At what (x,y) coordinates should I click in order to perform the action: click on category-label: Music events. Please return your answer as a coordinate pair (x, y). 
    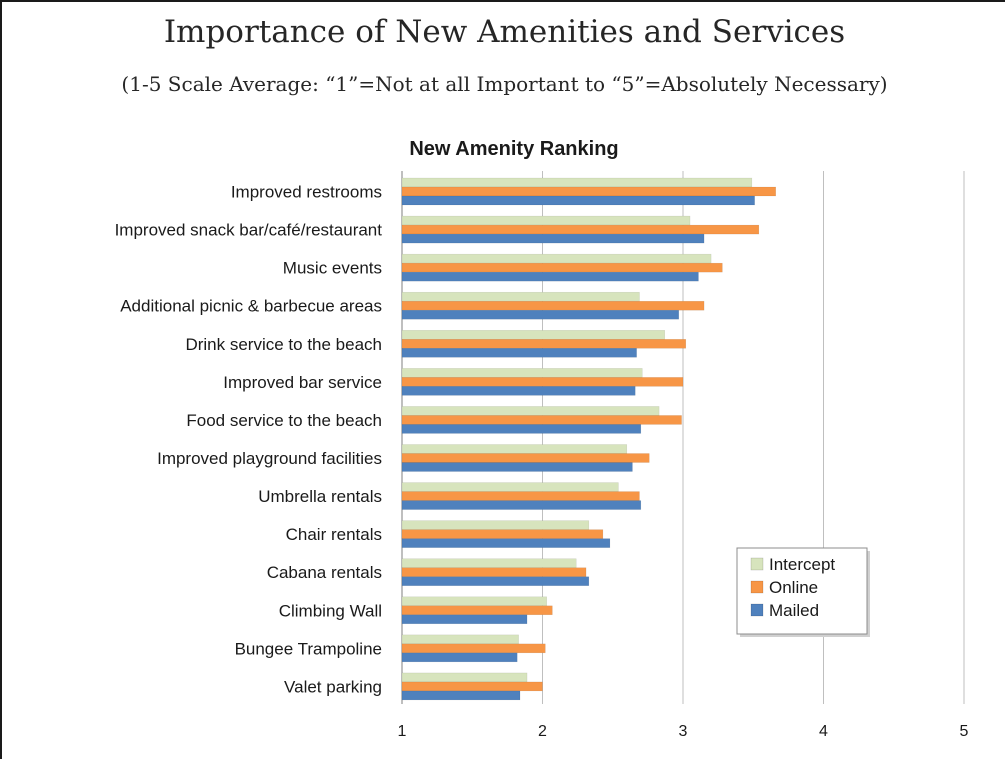
    Looking at the image, I should click on (332, 268).